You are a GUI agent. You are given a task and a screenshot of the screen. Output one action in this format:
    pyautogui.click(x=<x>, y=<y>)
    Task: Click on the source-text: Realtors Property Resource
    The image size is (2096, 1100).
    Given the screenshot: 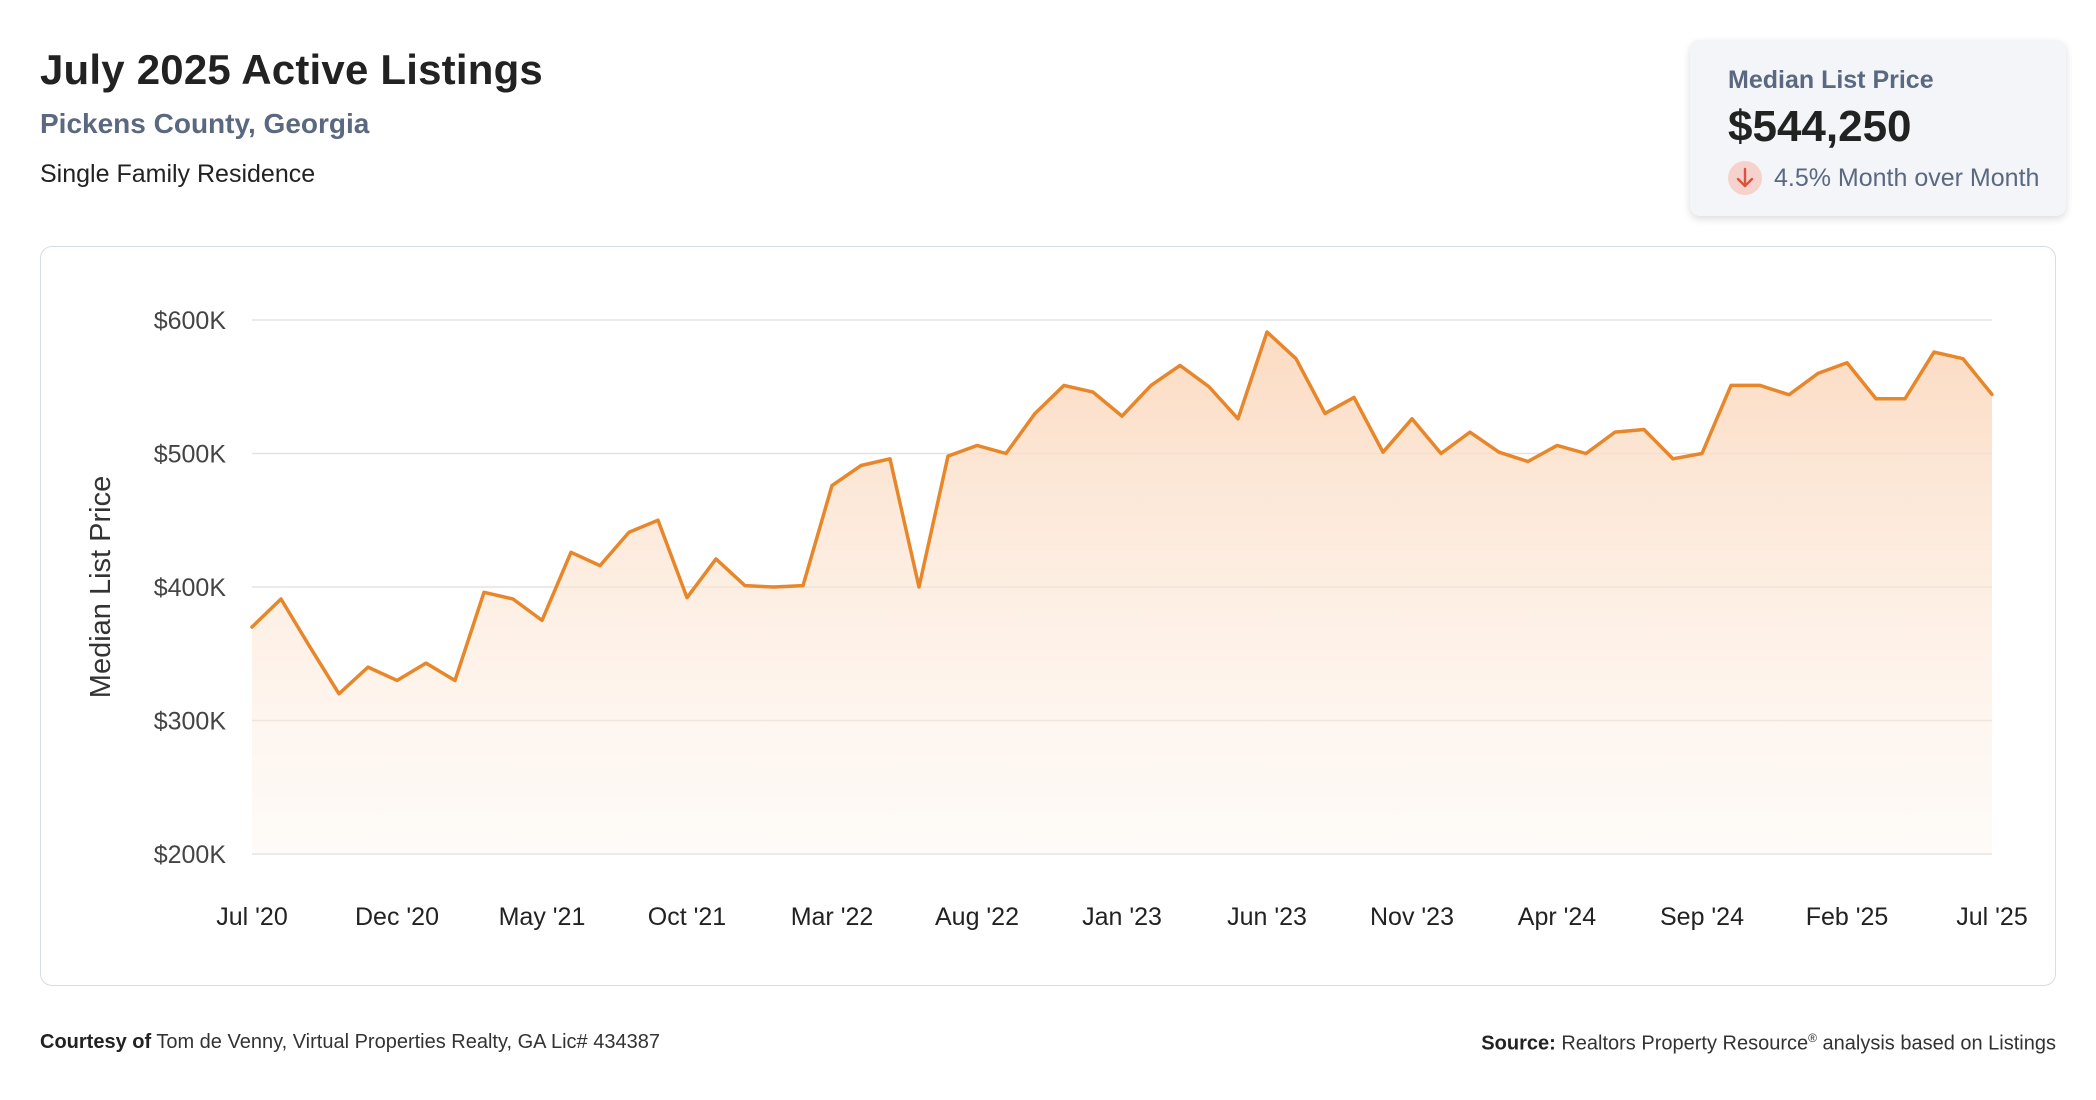 What is the action you would take?
    pyautogui.click(x=1685, y=1043)
    